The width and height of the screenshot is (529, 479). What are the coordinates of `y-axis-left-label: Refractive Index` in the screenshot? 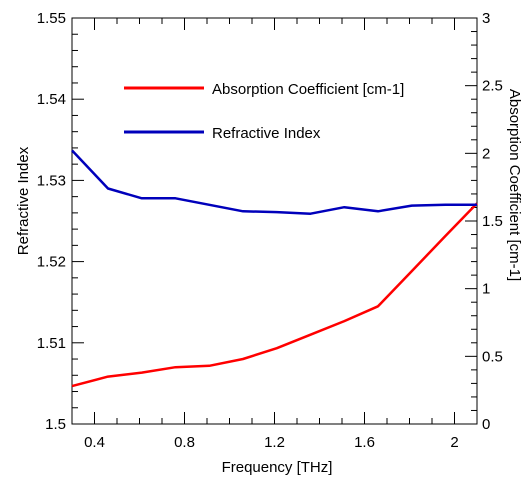 It's located at (23, 200).